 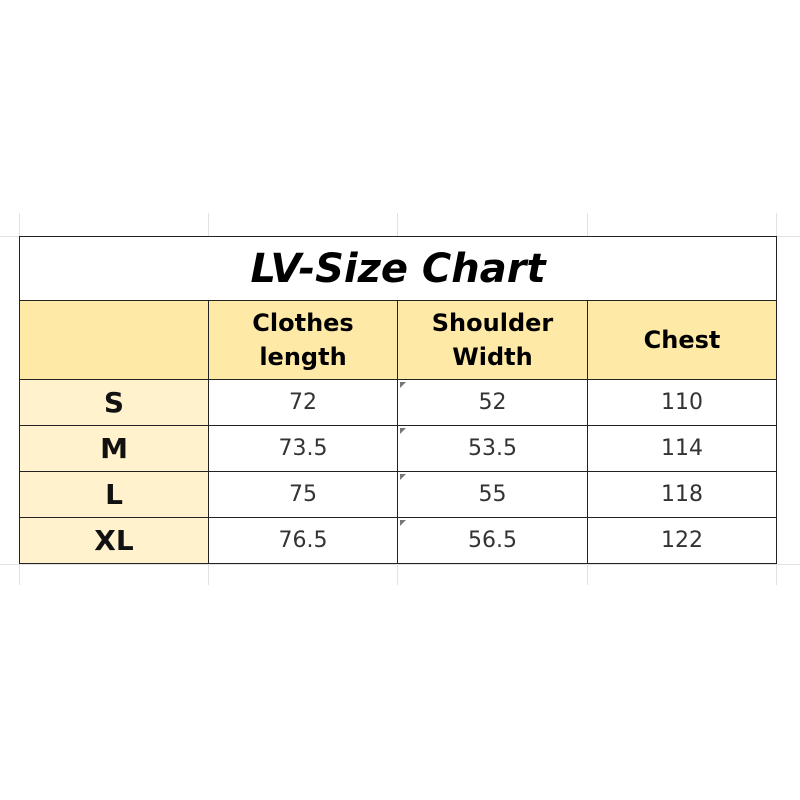 What do you see at coordinates (492, 448) in the screenshot?
I see `size-value: 53.5` at bounding box center [492, 448].